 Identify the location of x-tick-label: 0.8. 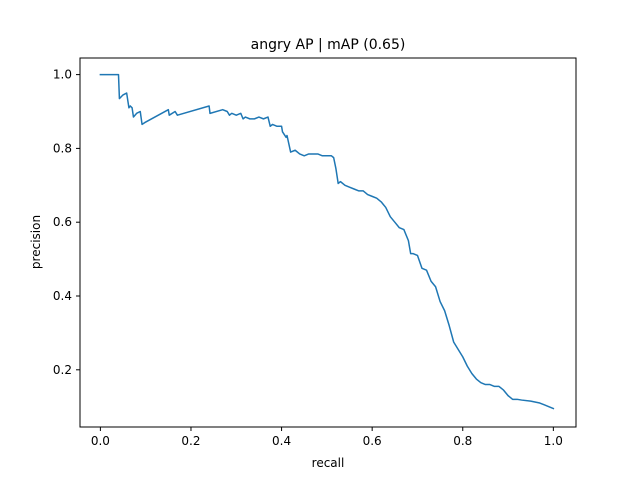
(462, 441).